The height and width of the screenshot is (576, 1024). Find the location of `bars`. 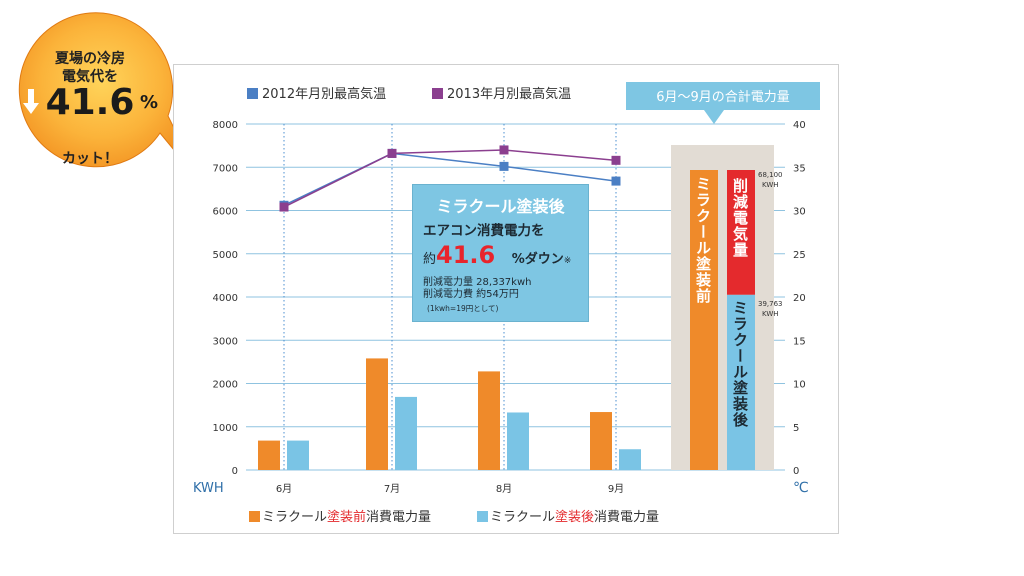

bars is located at coordinates (449, 414).